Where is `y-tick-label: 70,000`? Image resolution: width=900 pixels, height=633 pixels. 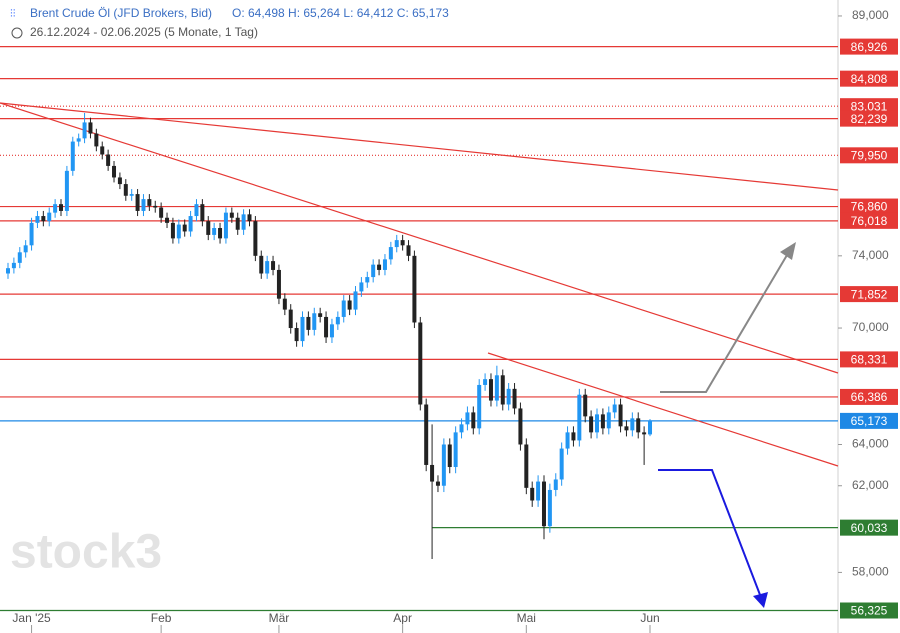 y-tick-label: 70,000 is located at coordinates (870, 327).